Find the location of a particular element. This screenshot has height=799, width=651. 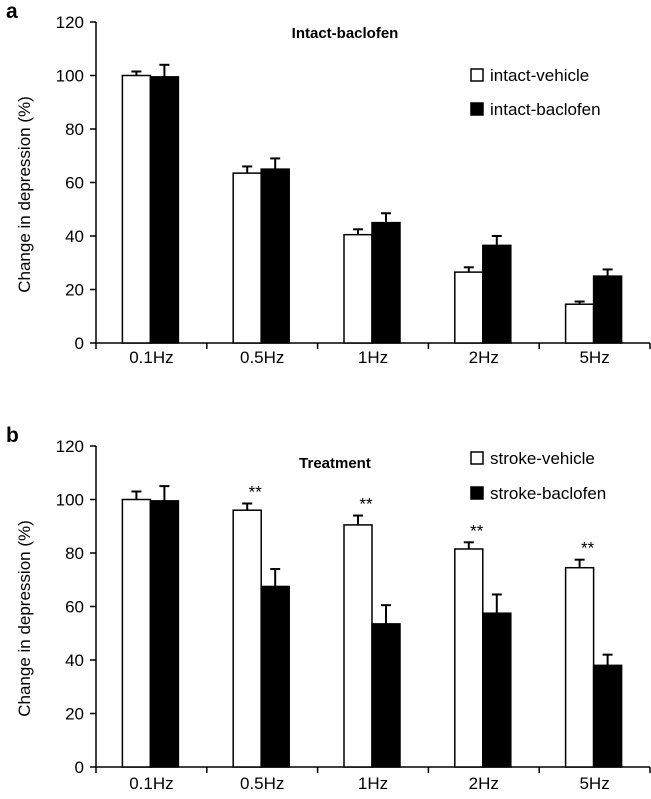

chart-title: Treatment is located at coordinates (335, 463).